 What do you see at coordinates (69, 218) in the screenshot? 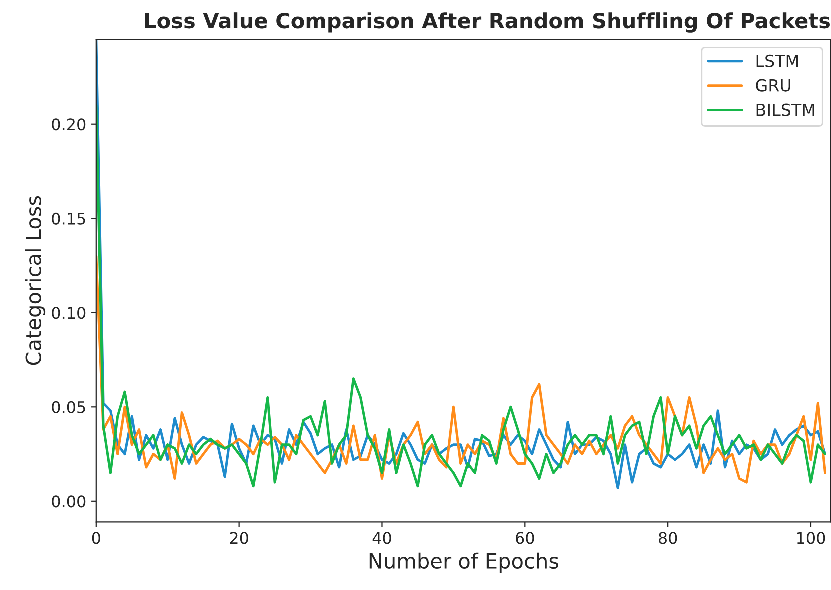
I see `y-tick-label: 0.15` at bounding box center [69, 218].